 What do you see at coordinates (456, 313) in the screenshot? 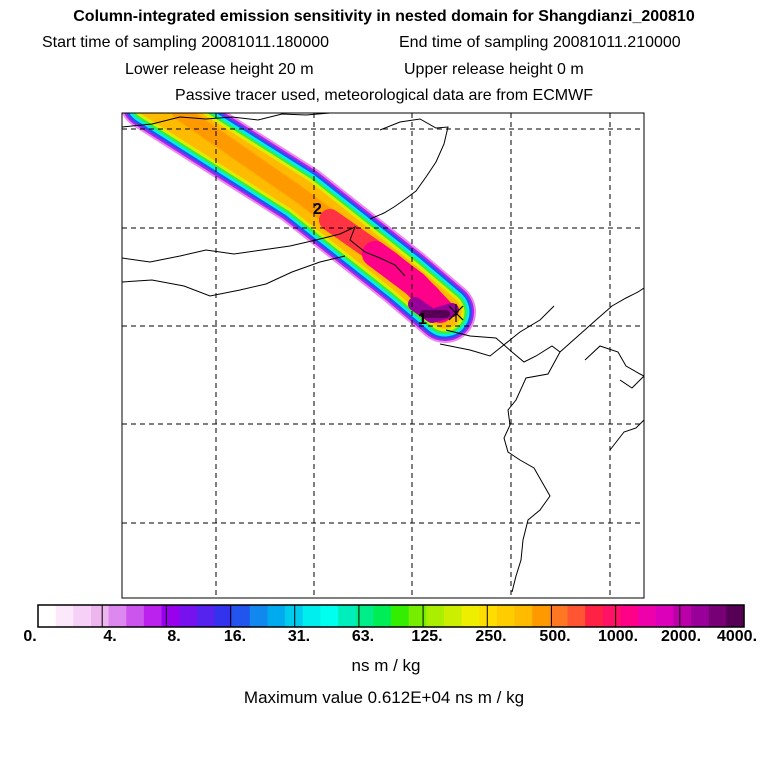
I see `receptor-marker` at bounding box center [456, 313].